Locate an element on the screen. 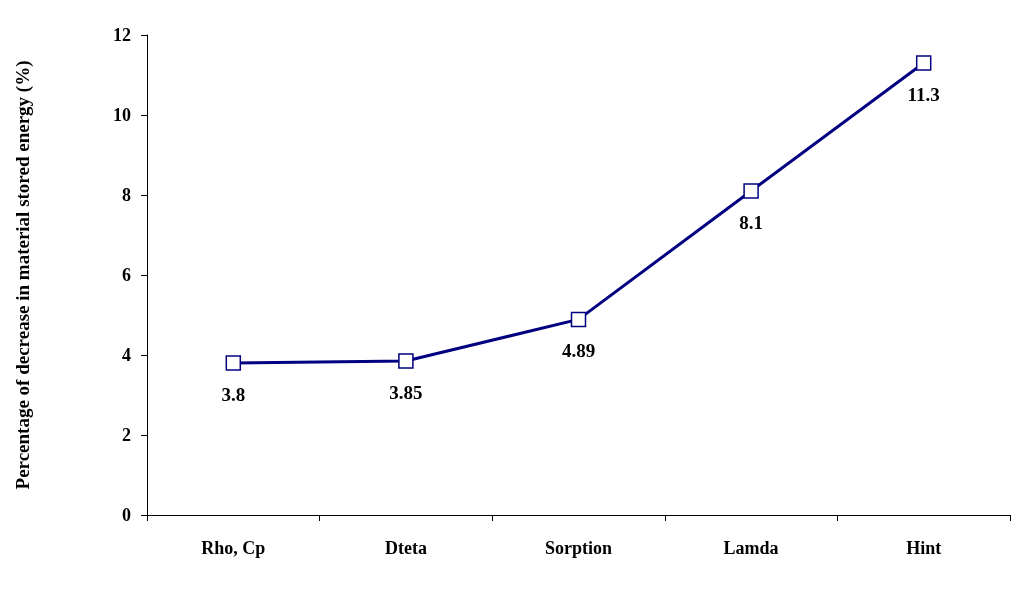  x-tick-label: Sorption is located at coordinates (578, 548).